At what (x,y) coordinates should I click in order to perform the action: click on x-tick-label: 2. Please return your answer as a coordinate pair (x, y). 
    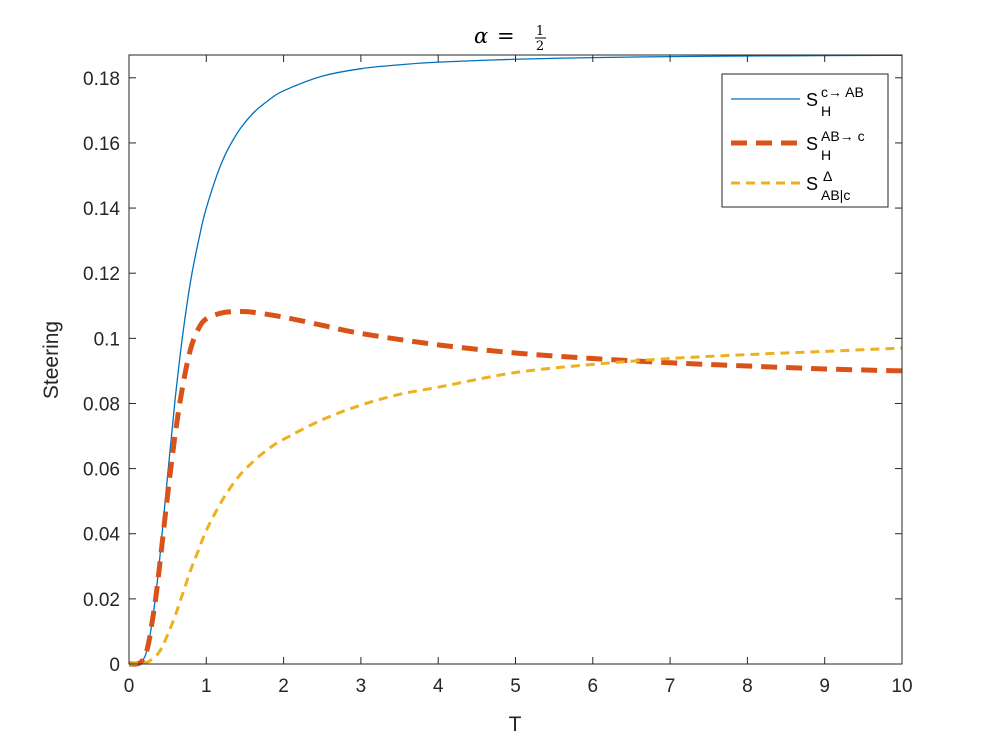
    Looking at the image, I should click on (283, 686).